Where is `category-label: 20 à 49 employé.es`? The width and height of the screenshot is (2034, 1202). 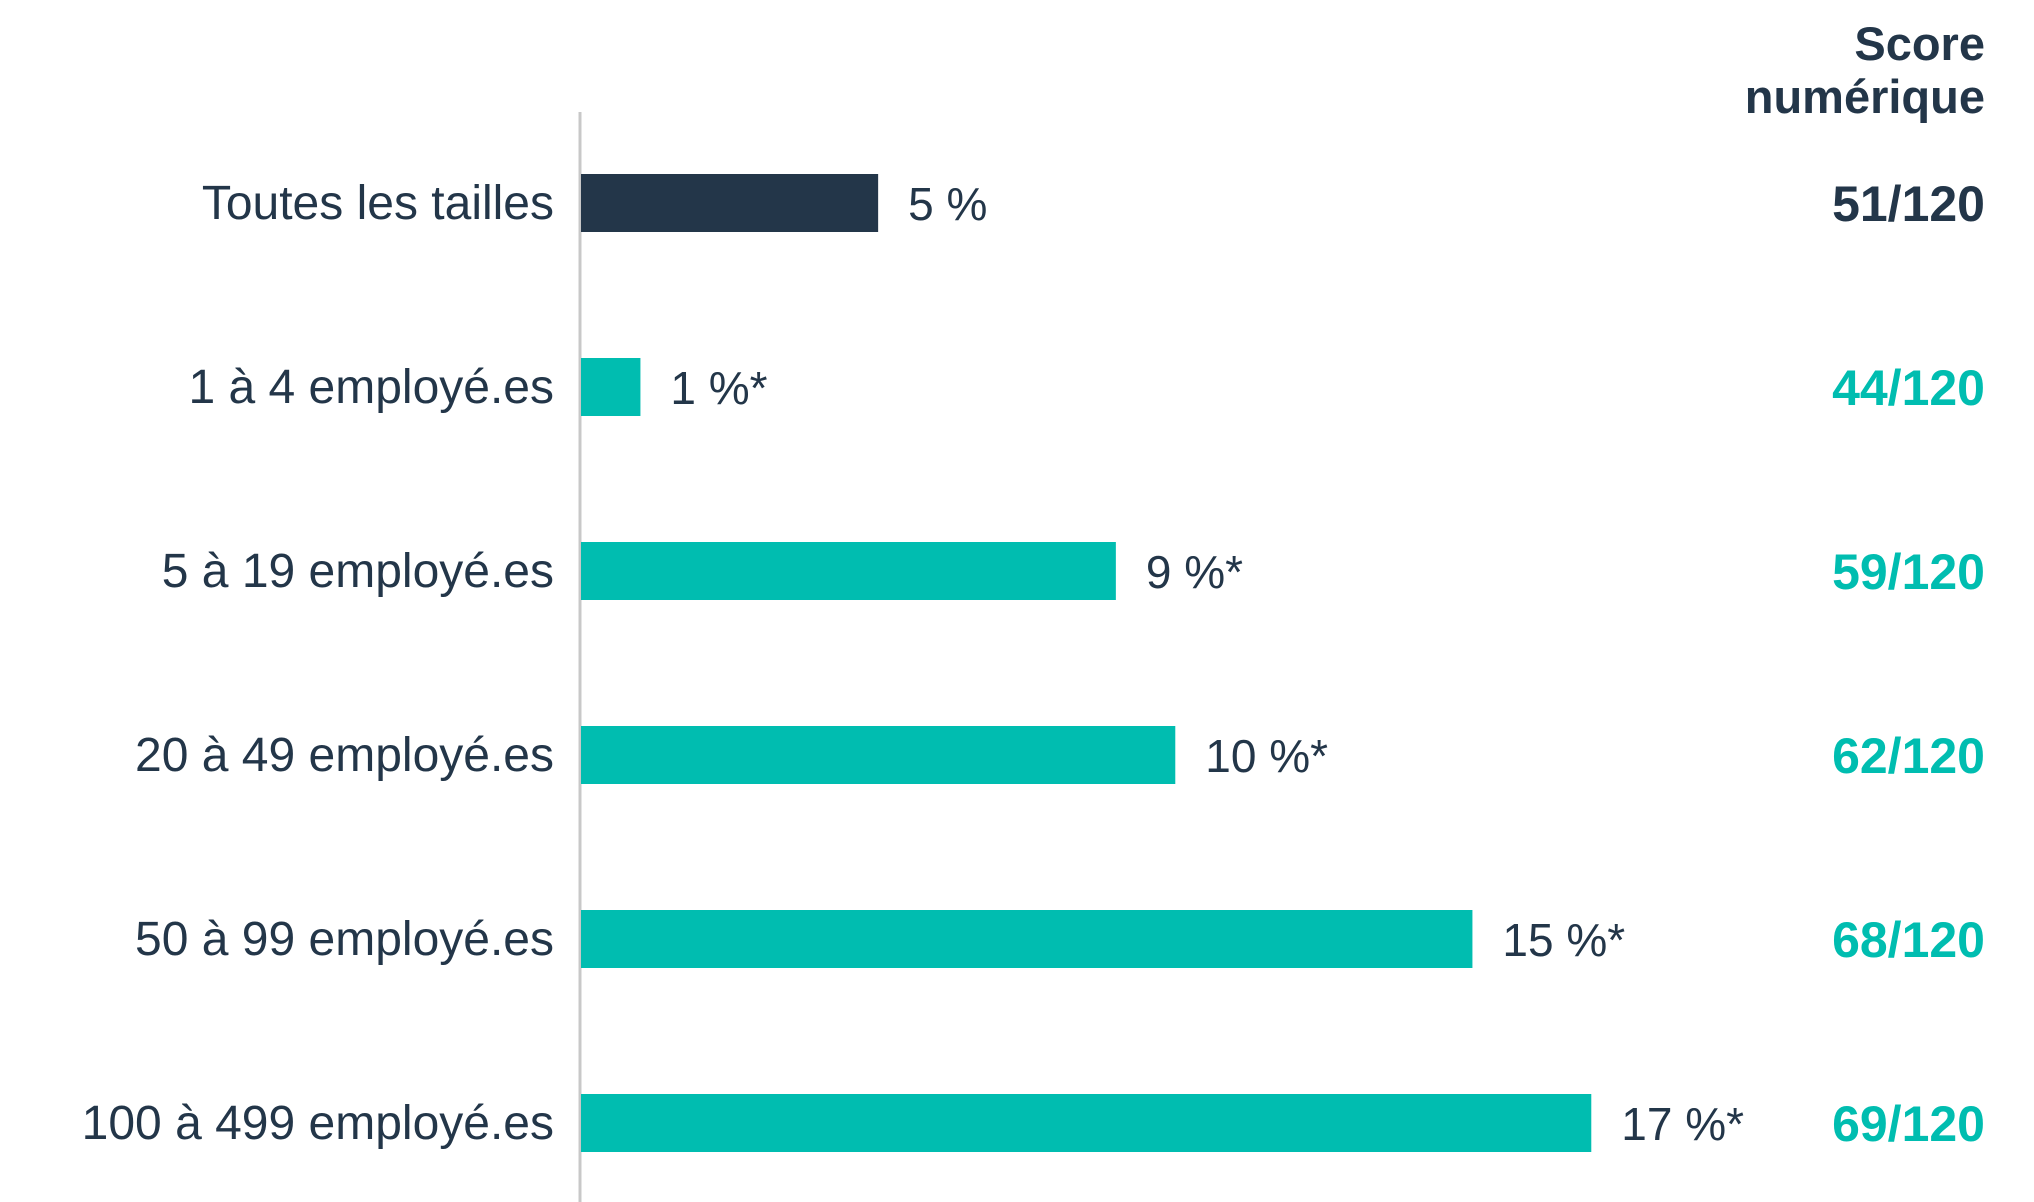 category-label: 20 à 49 employé.es is located at coordinates (344, 755).